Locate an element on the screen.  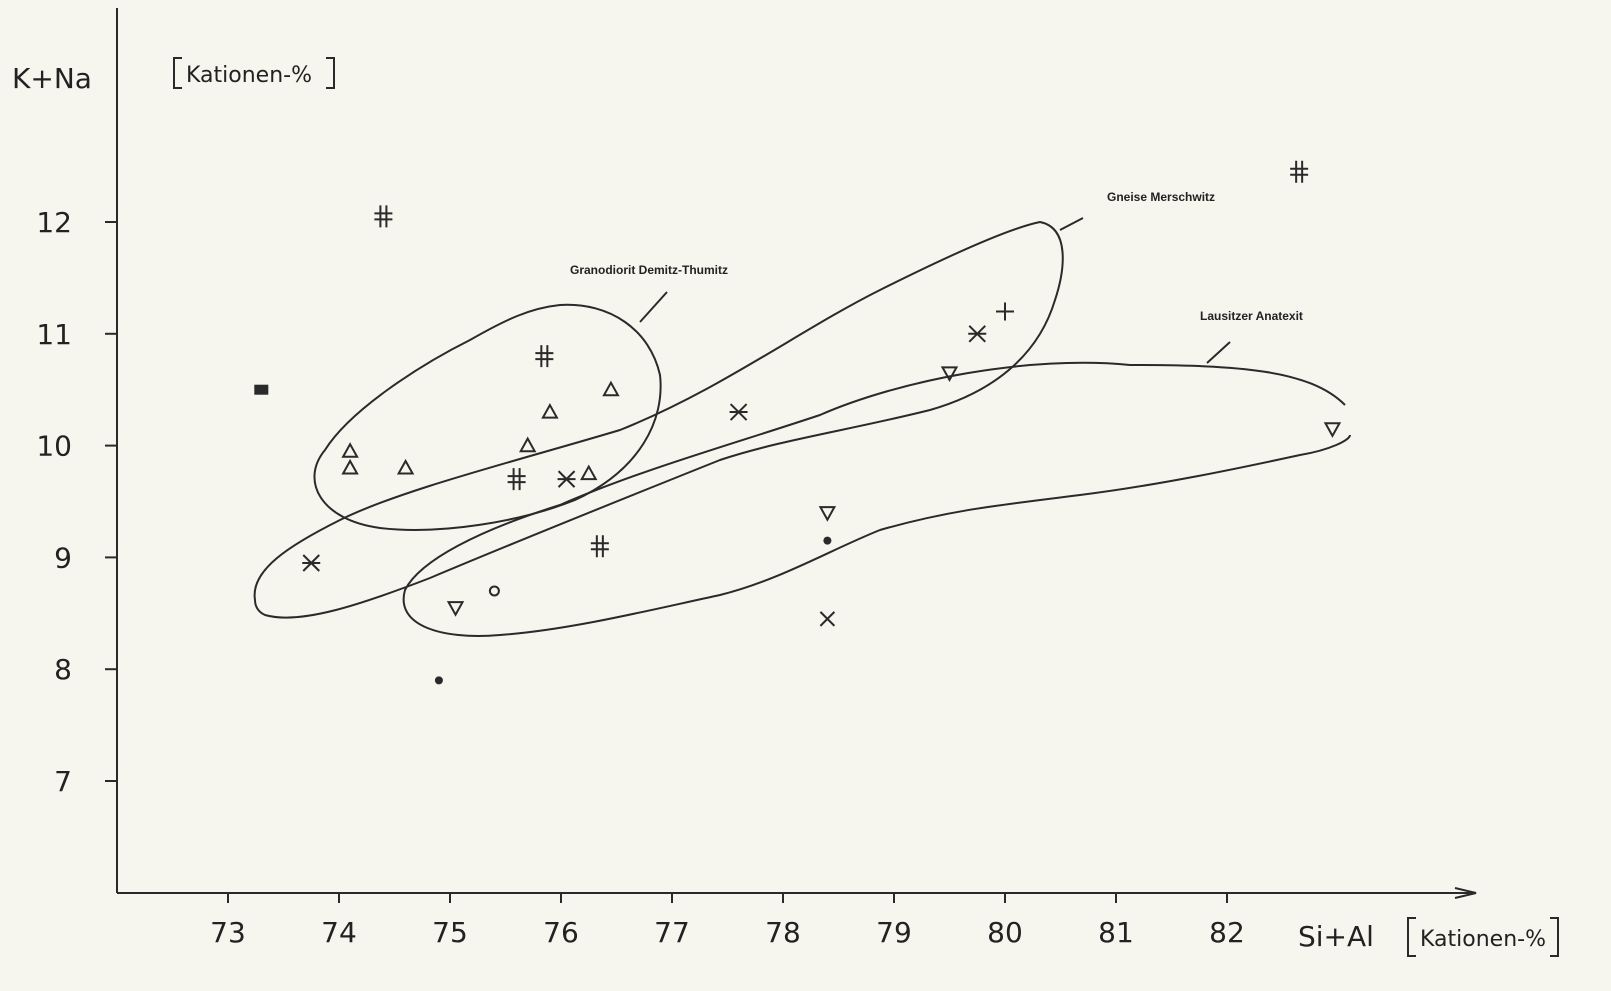
x-axis-title-group: Si+Al Kationen-% is located at coordinates (1428, 937).